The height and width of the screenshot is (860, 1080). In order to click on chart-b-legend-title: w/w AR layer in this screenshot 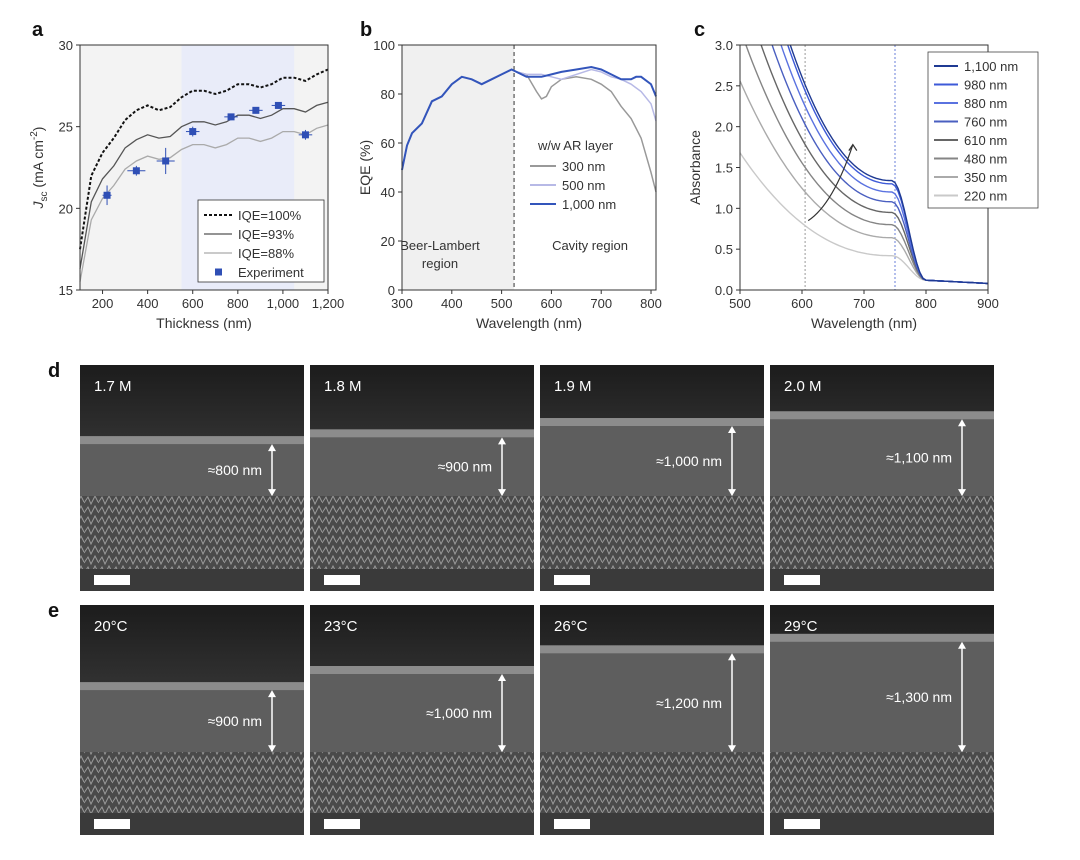, I will do `click(575, 145)`.